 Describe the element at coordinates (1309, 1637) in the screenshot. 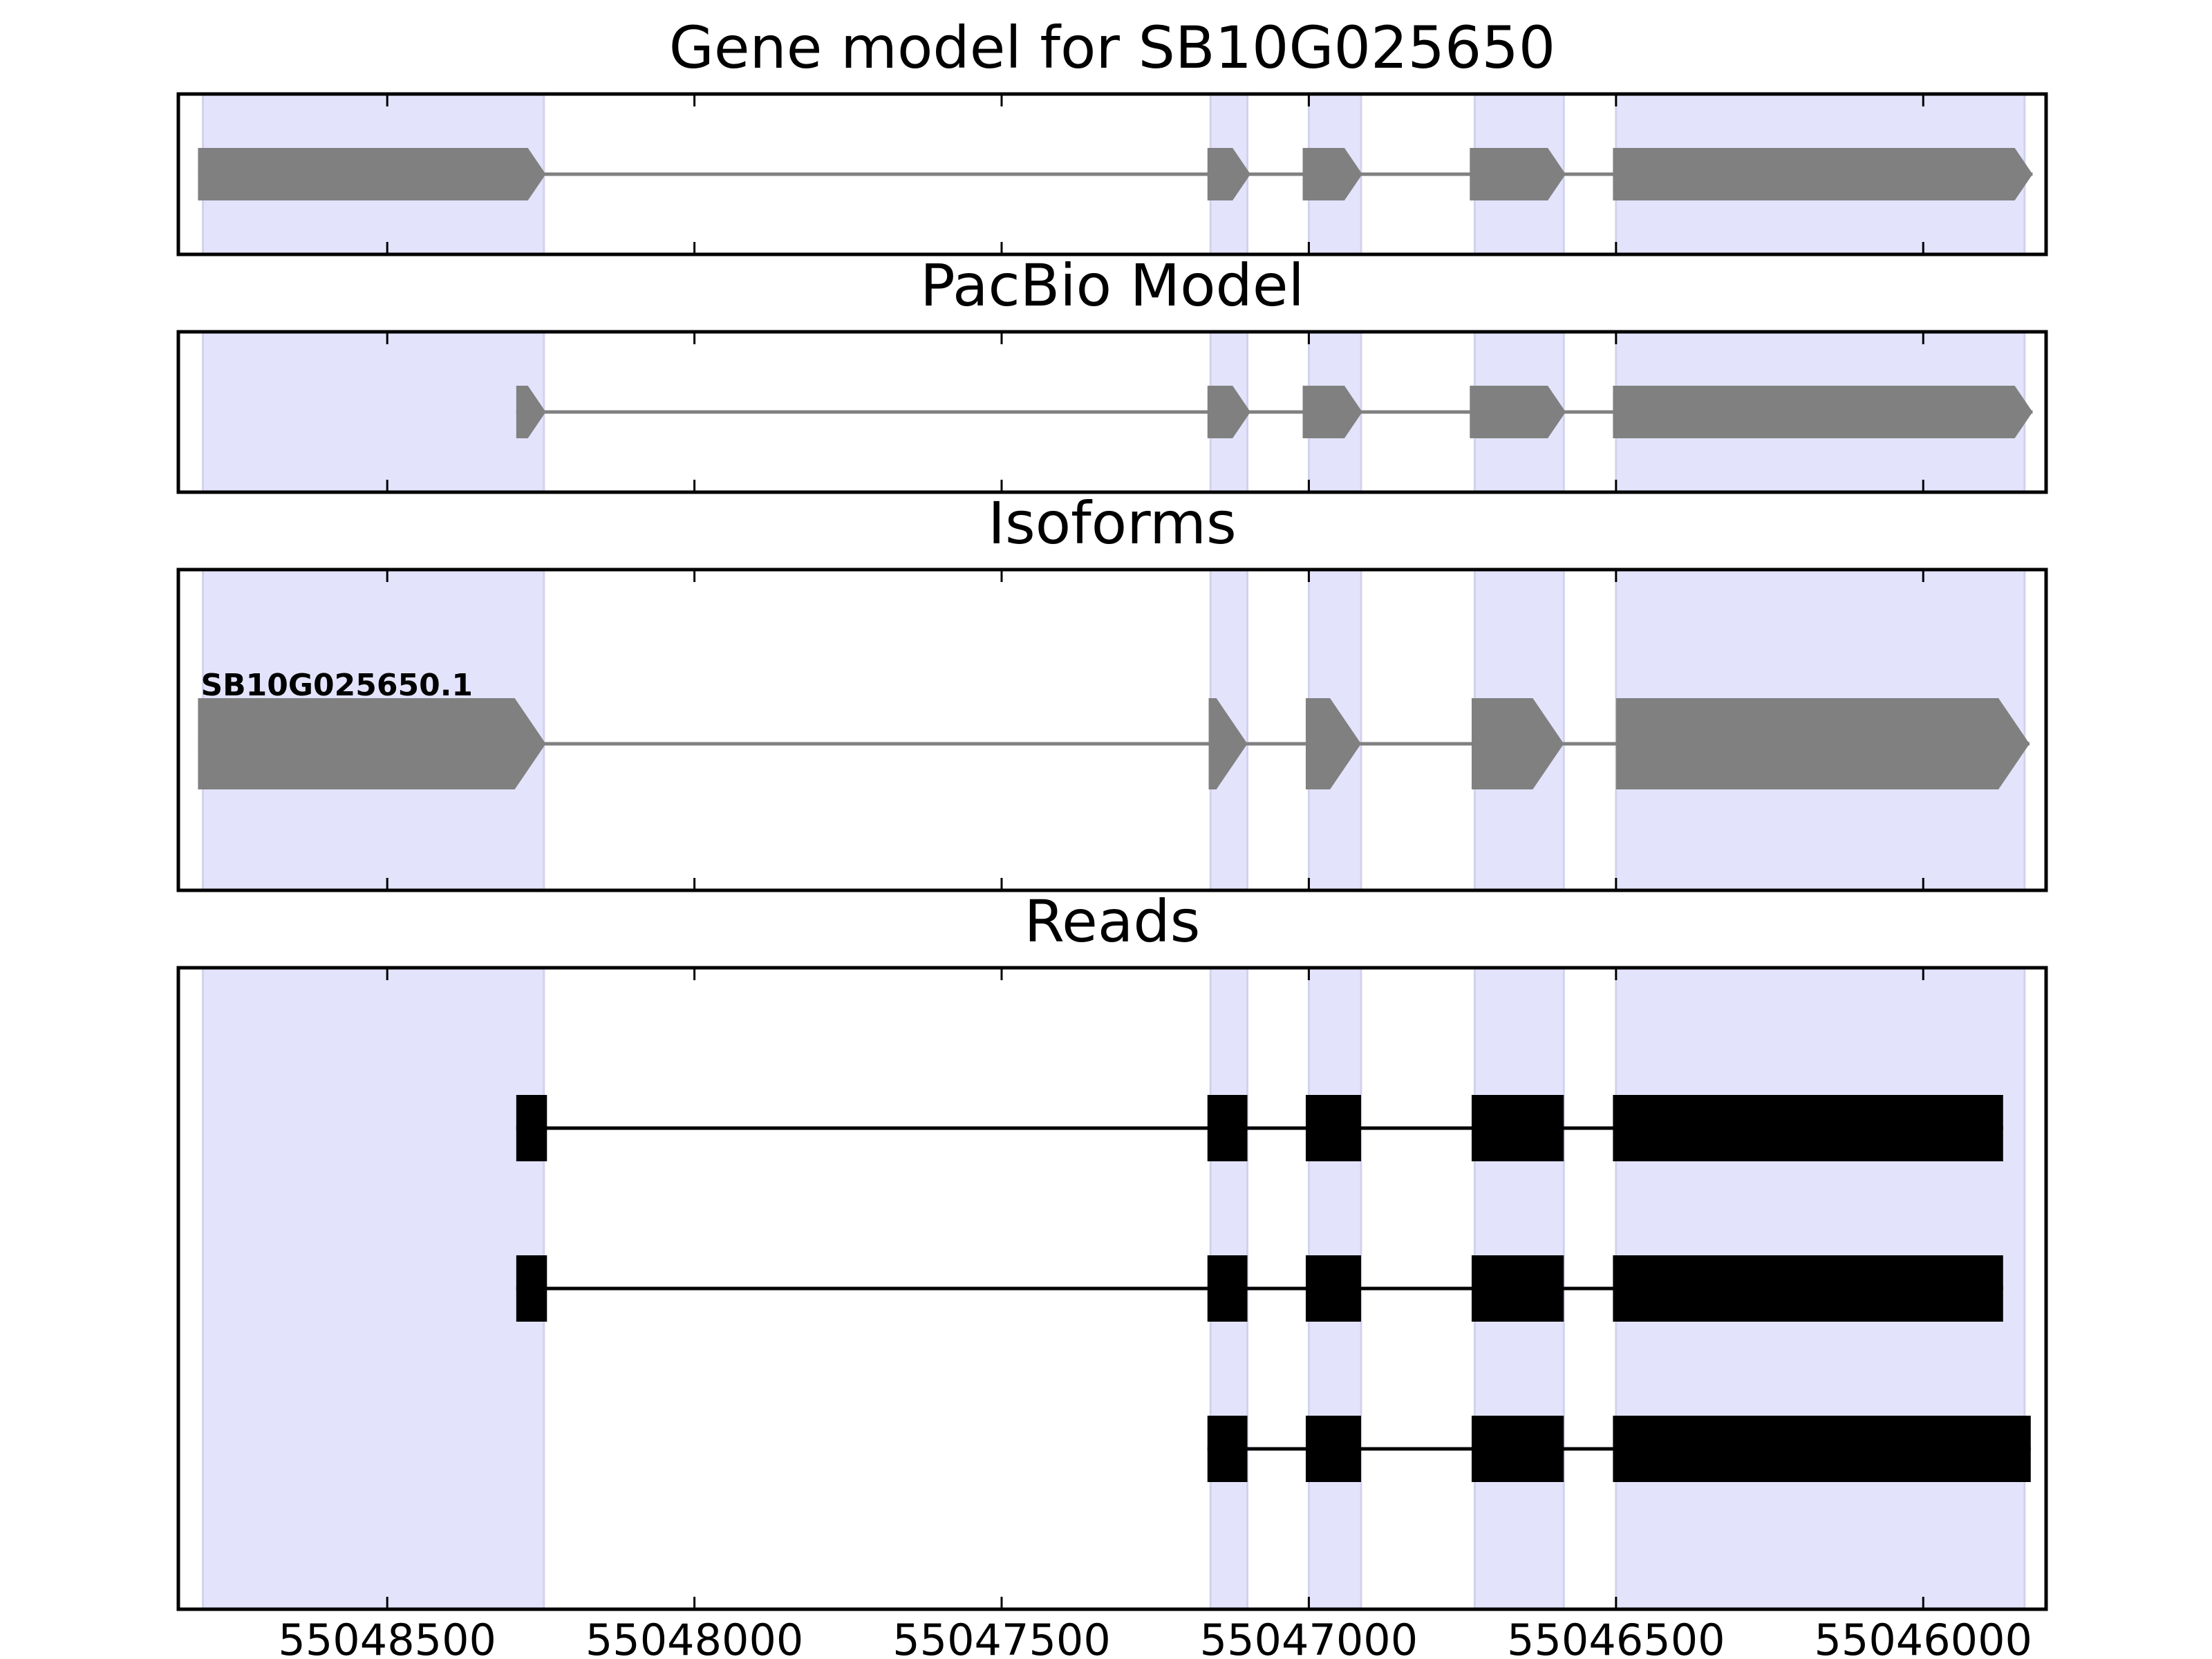

I see `x-tick-label: 55047000` at that location.